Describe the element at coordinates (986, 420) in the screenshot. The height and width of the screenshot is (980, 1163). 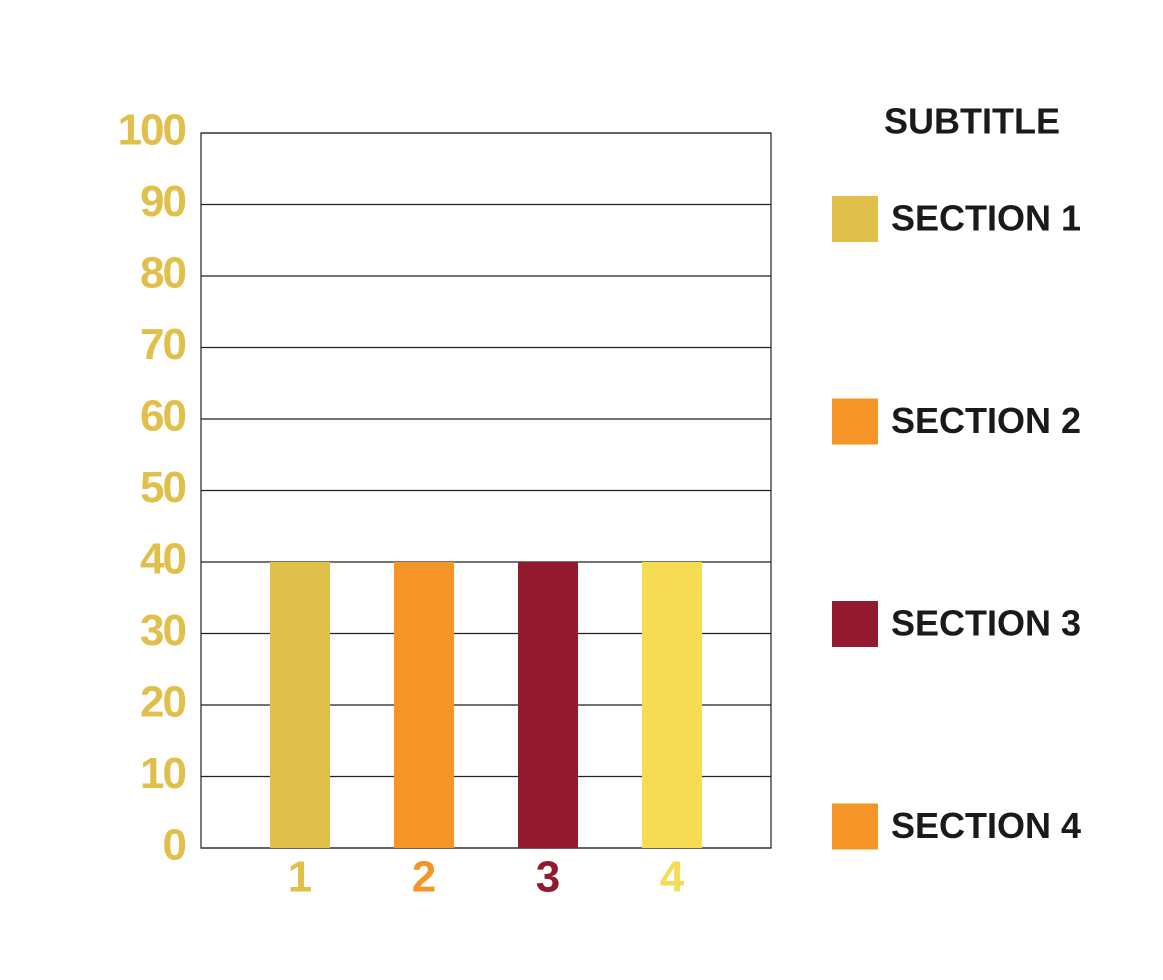
I see `legend-label: SECTION 2` at that location.